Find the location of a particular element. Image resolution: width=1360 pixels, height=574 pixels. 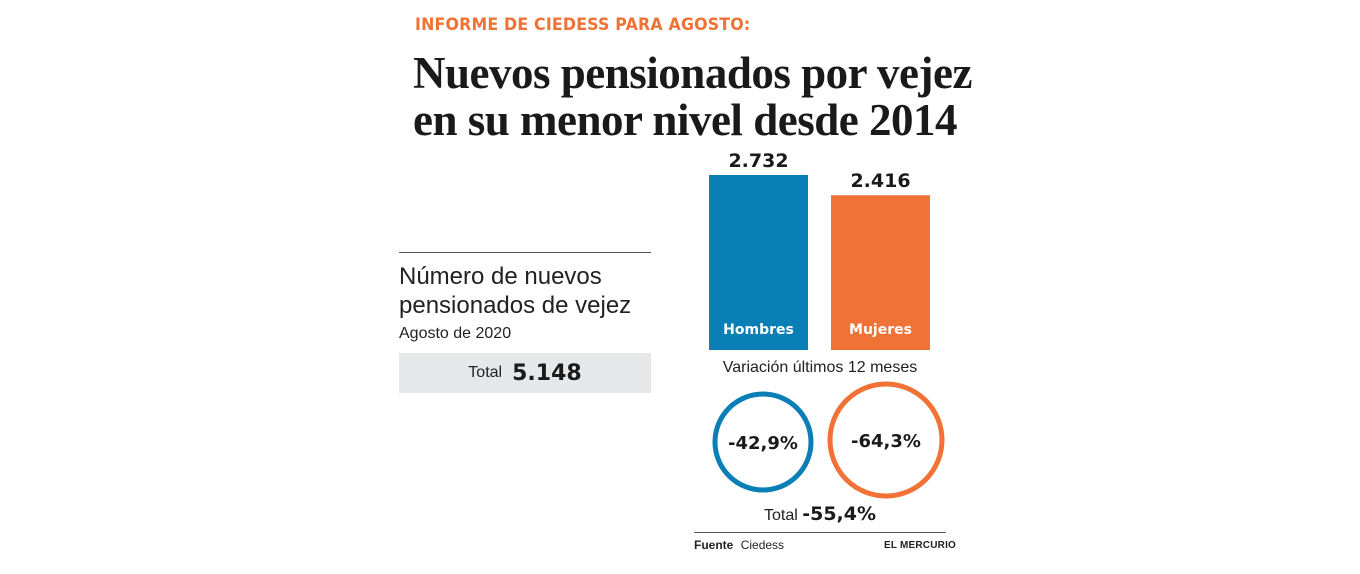

variation-title: Variación últimos 12 meses is located at coordinates (820, 367).